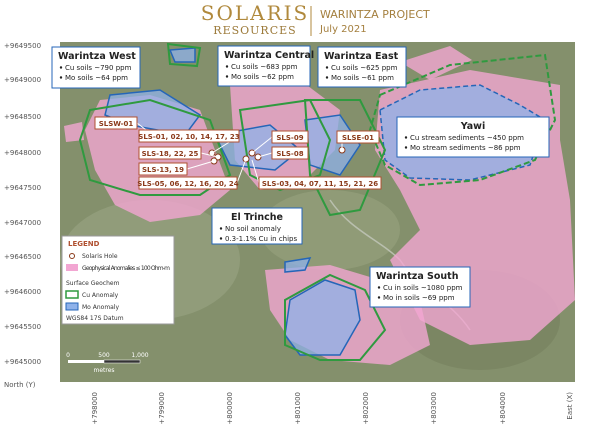 This screenshot has height=426, width=600. I want to click on callout-title: Warintza West, so click(97, 56).